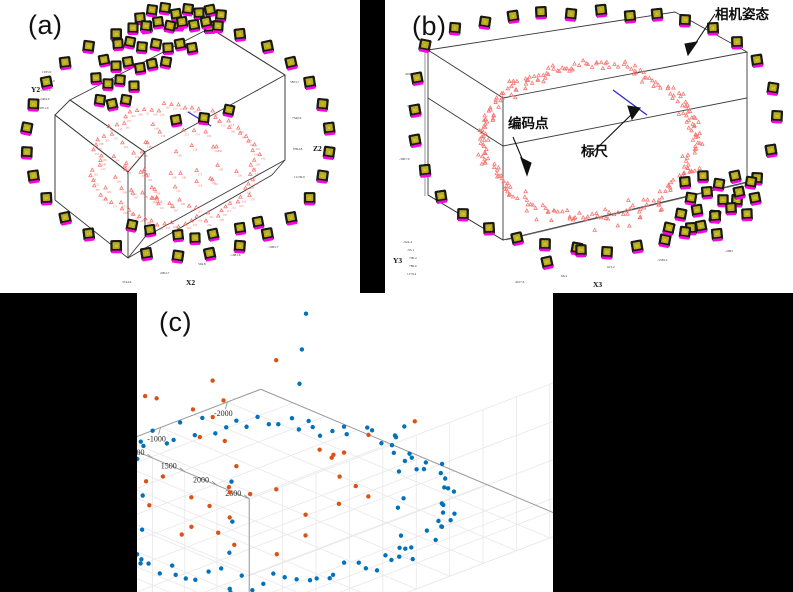 Image resolution: width=793 pixels, height=592 pixels. What do you see at coordinates (146, 254) in the screenshot?
I see `camera-pose-marker: 17` at bounding box center [146, 254].